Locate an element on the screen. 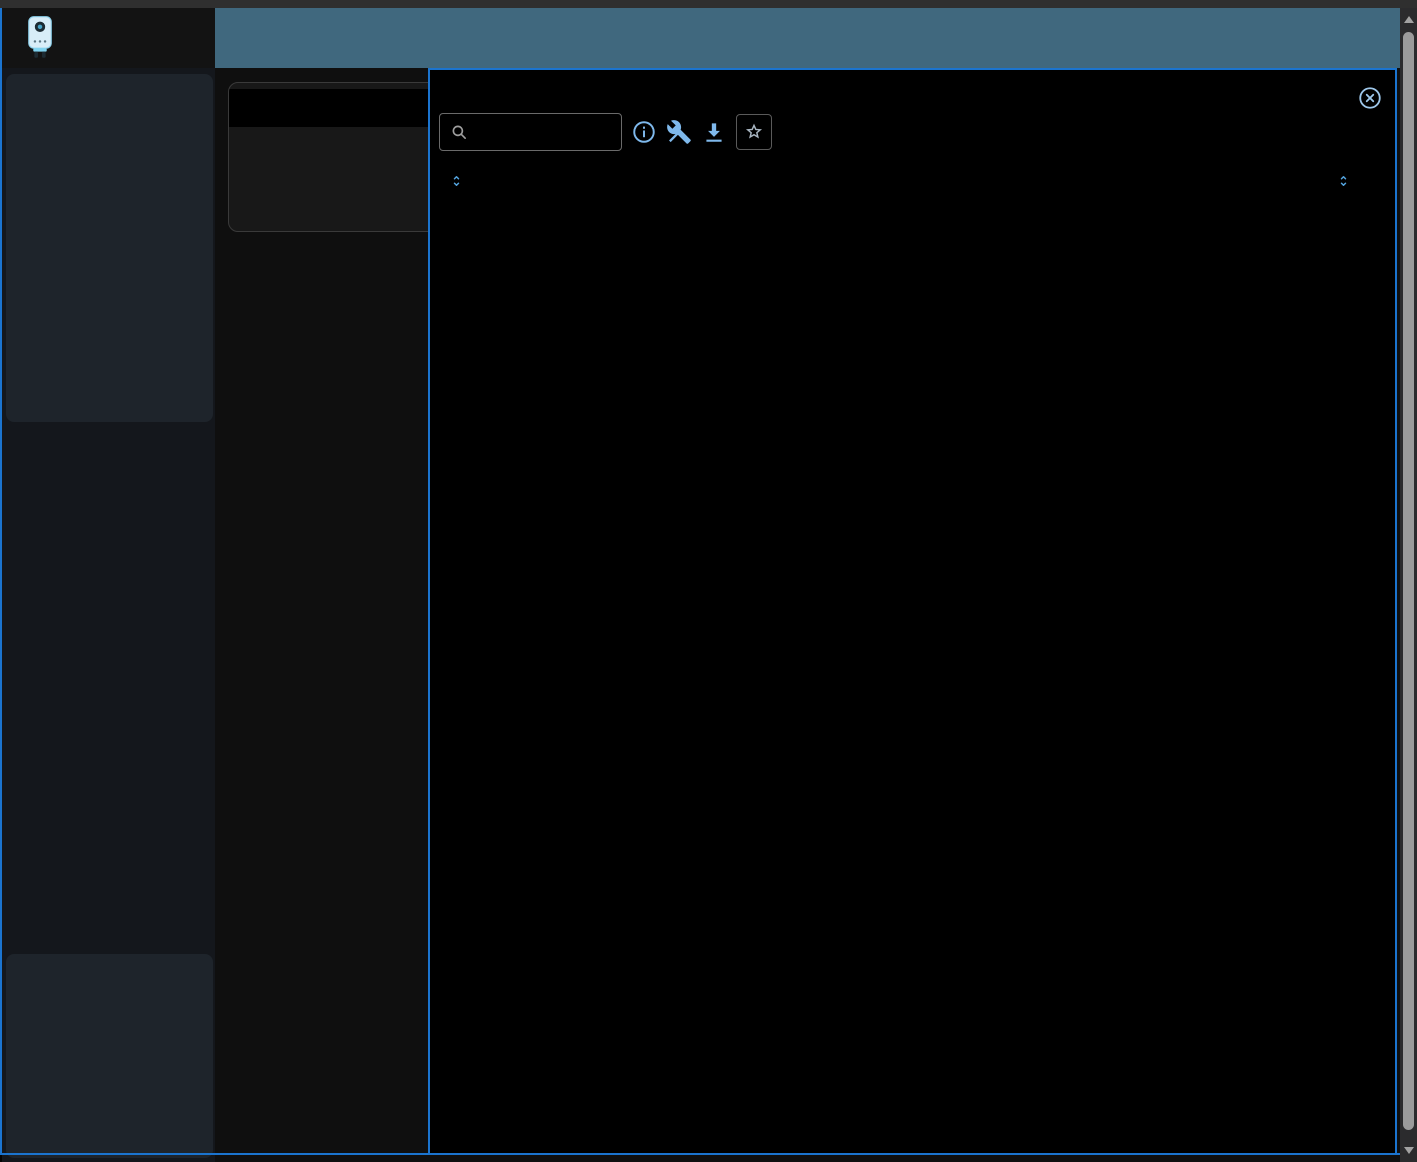 Image resolution: width=1417 pixels, height=1162 pixels. construction-icon is located at coordinates (679, 132).